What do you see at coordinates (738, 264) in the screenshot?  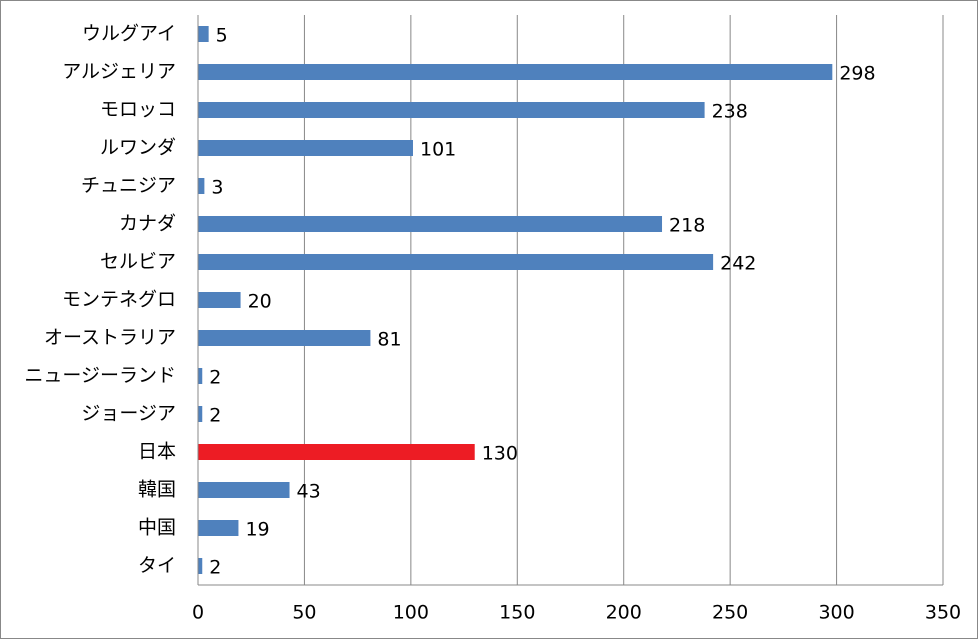 I see `data-label: 242` at bounding box center [738, 264].